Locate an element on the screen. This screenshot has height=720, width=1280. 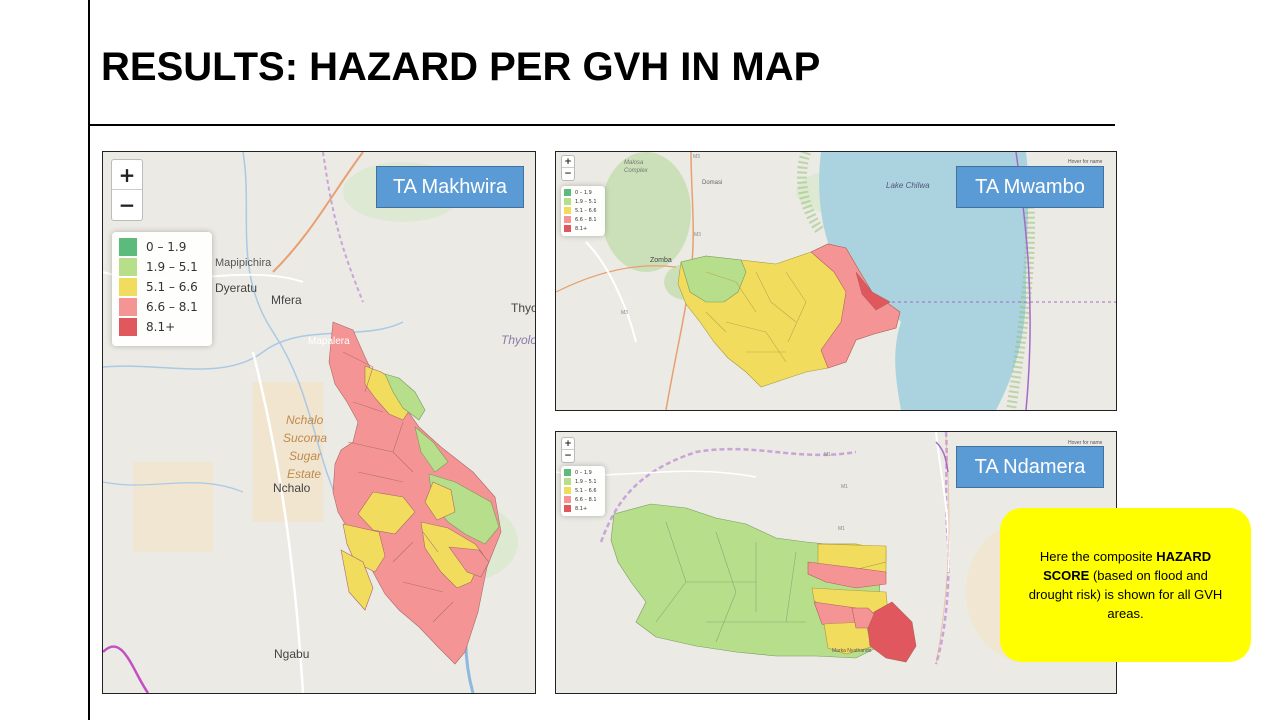
place-label: Estate is located at coordinates (304, 474).